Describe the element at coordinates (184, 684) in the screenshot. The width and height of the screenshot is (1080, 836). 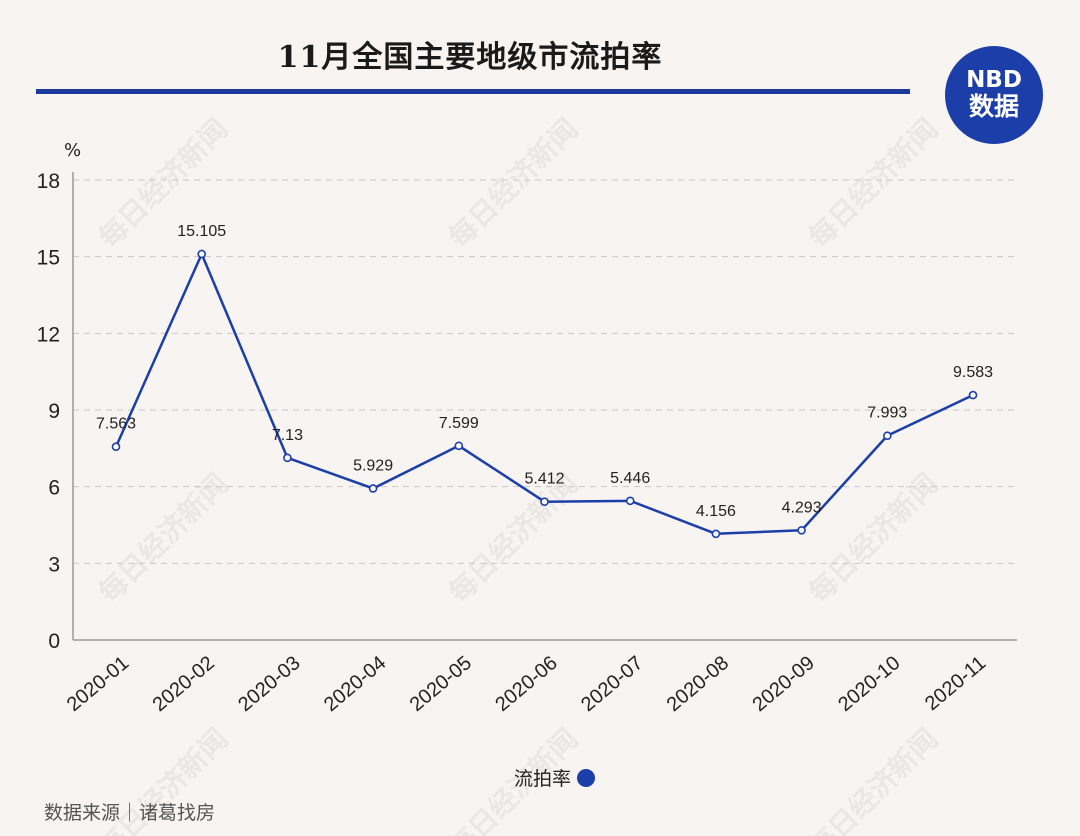
I see `x-tick-label: 2020-02` at that location.